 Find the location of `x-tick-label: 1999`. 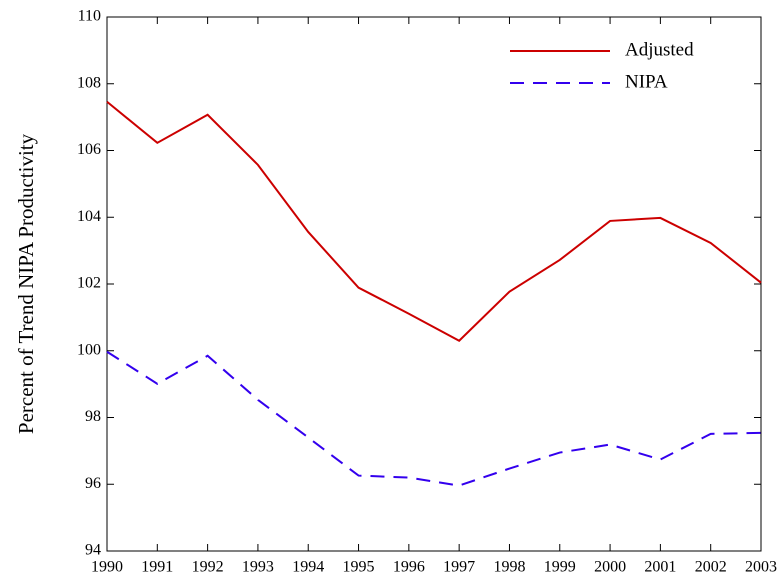

x-tick-label: 1999 is located at coordinates (560, 567).